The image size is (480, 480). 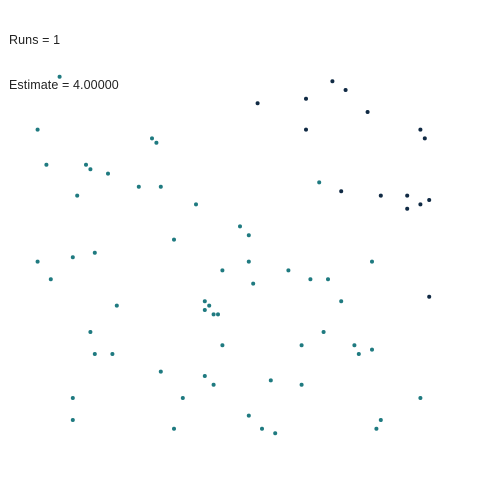 I want to click on runs-counter: Runs = 1, so click(x=35, y=40).